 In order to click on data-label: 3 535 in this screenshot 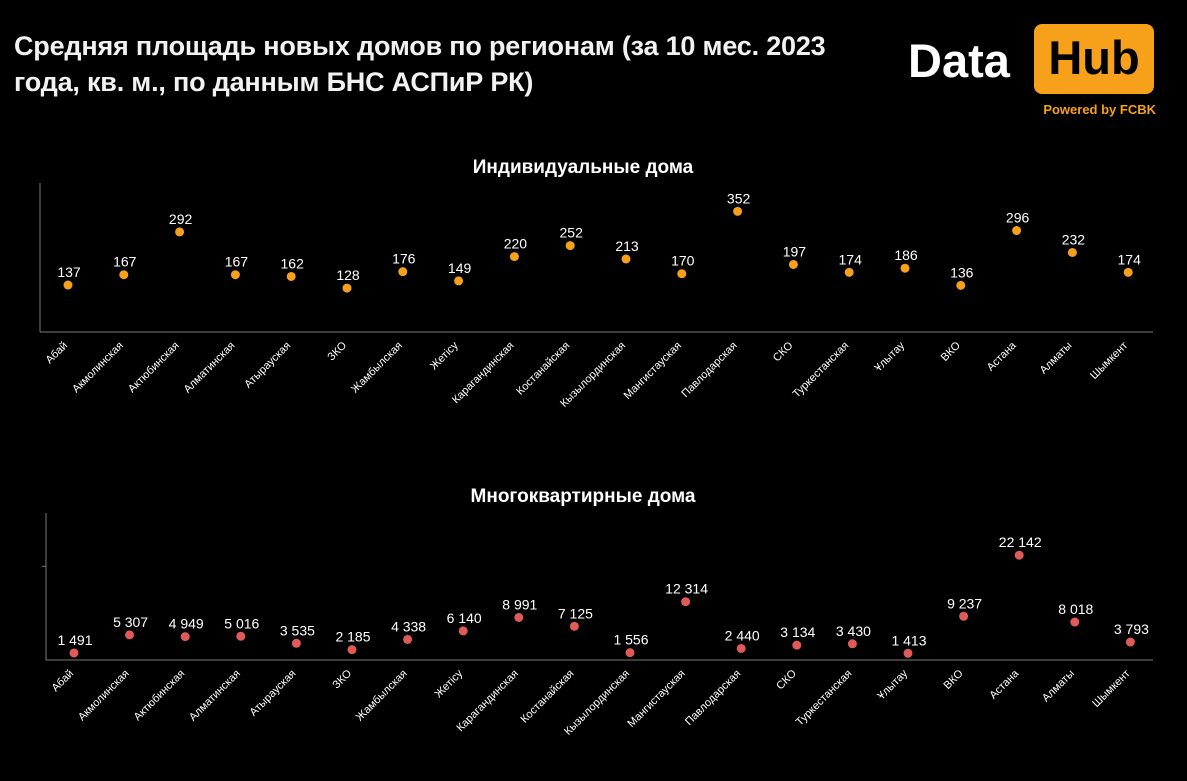, I will do `click(297, 630)`.